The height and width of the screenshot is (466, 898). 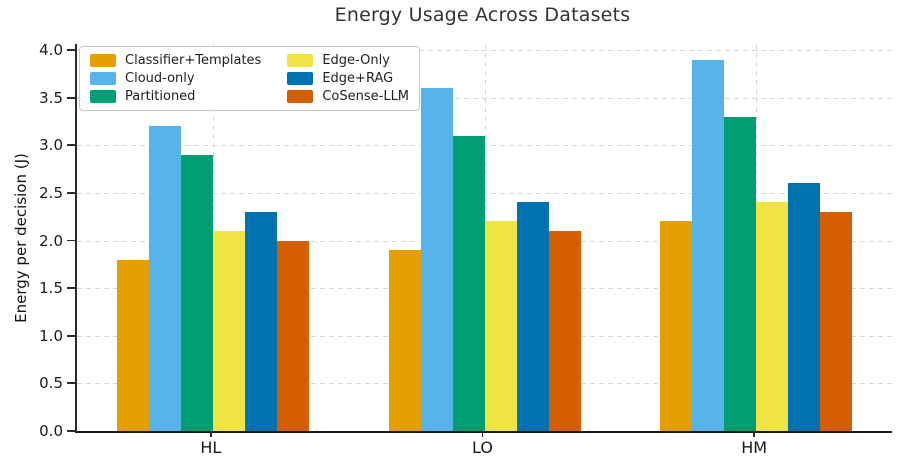 I want to click on y-tick-label: 1.5, so click(x=51, y=288).